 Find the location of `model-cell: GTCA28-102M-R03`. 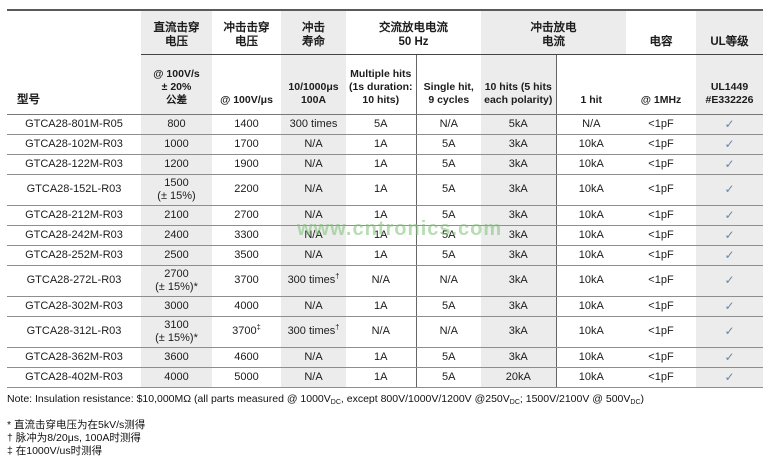

model-cell: GTCA28-102M-R03 is located at coordinates (74, 144).